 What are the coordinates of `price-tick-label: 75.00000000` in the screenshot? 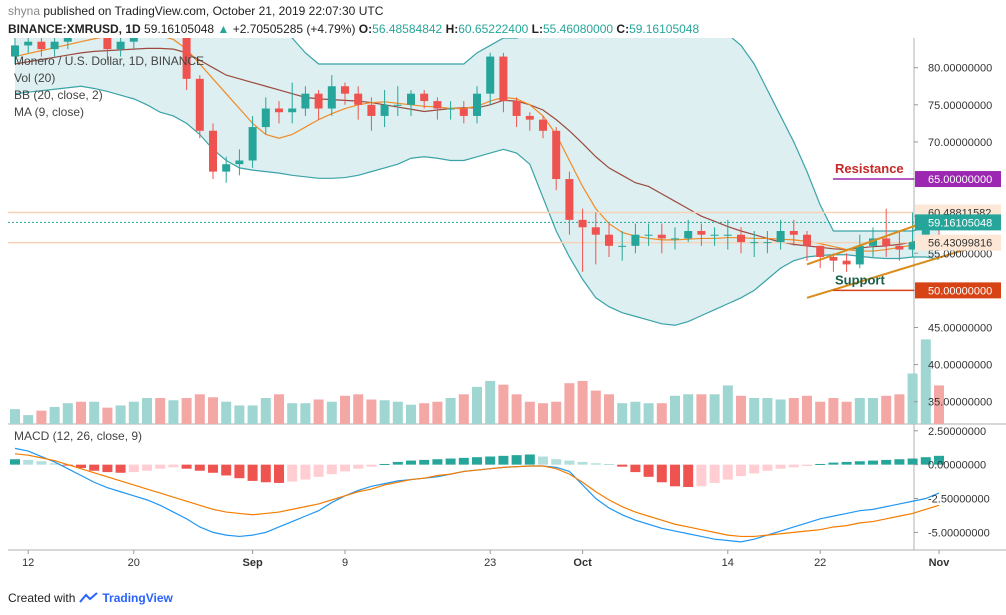 It's located at (960, 106).